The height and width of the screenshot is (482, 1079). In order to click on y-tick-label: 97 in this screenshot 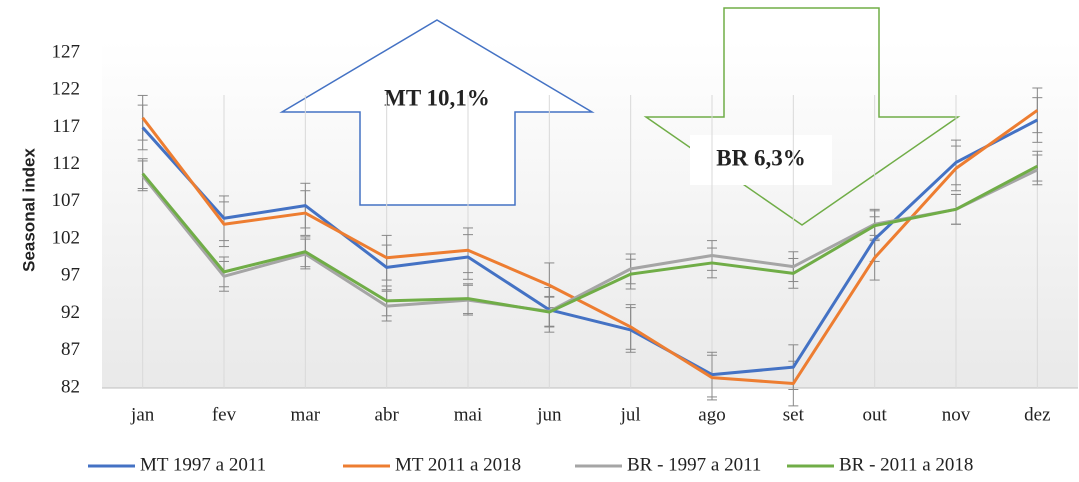, I will do `click(70, 275)`.